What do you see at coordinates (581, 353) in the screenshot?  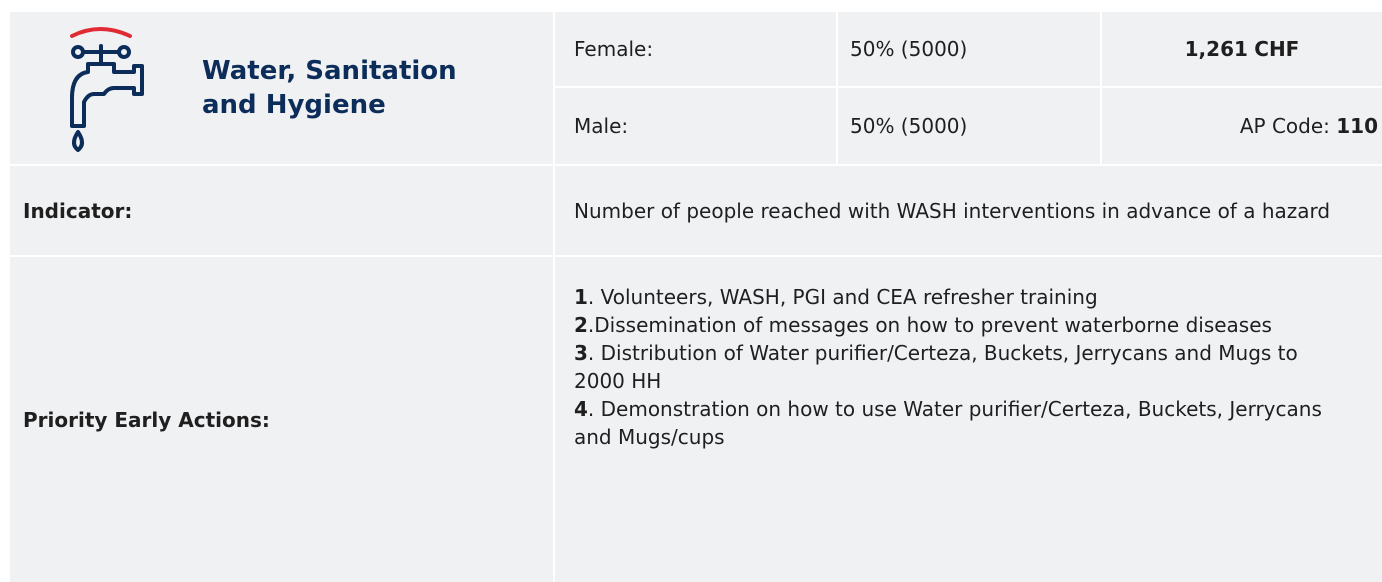 I see `action-number: 3` at bounding box center [581, 353].